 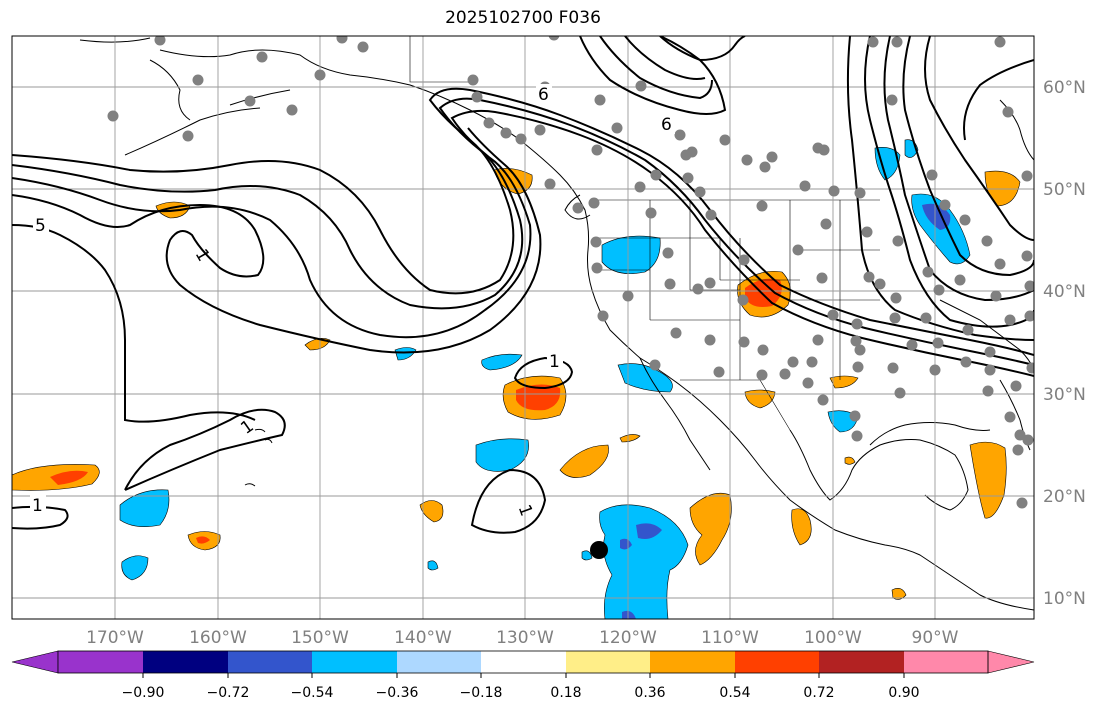 What do you see at coordinates (1064, 88) in the screenshot?
I see `latitude-tick-label: 60°N` at bounding box center [1064, 88].